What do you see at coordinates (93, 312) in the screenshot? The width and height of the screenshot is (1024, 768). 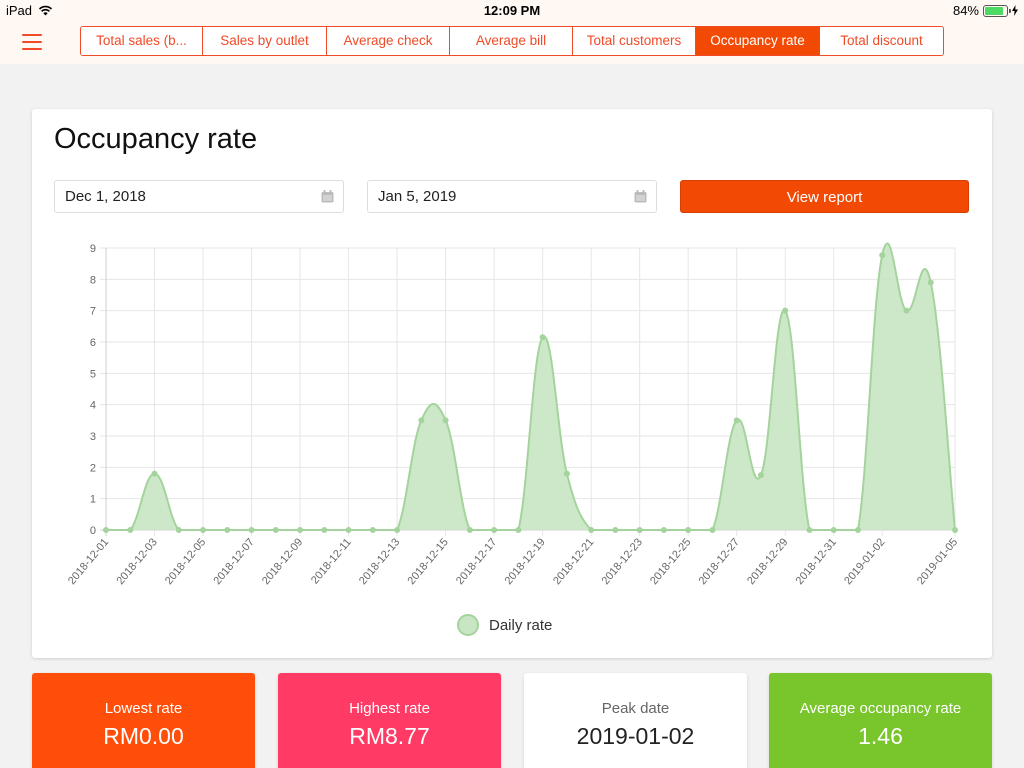 I see `y-tick-label: 7` at bounding box center [93, 312].